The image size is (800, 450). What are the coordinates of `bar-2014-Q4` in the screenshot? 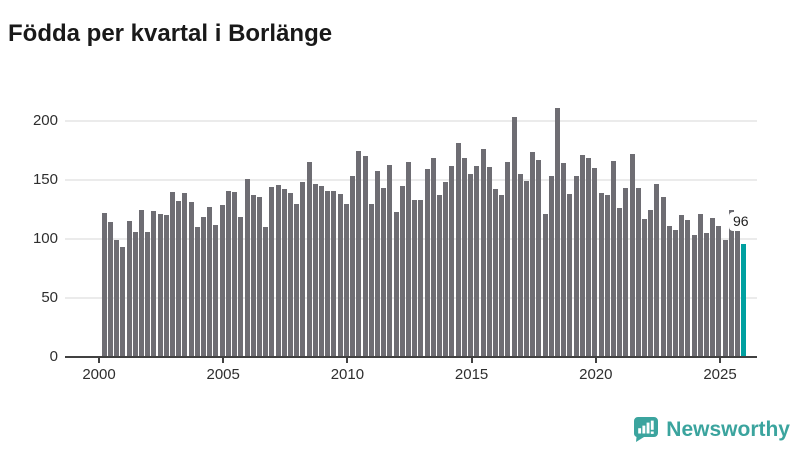 It's located at (471, 265).